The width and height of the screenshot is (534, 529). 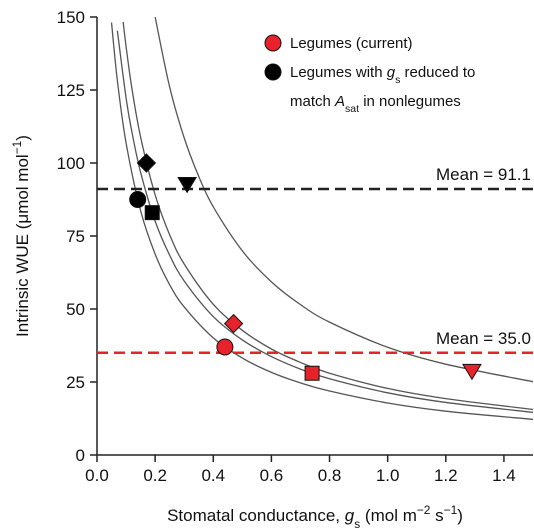 I want to click on legend-label: Legumes with gs reduced to, so click(x=382, y=75).